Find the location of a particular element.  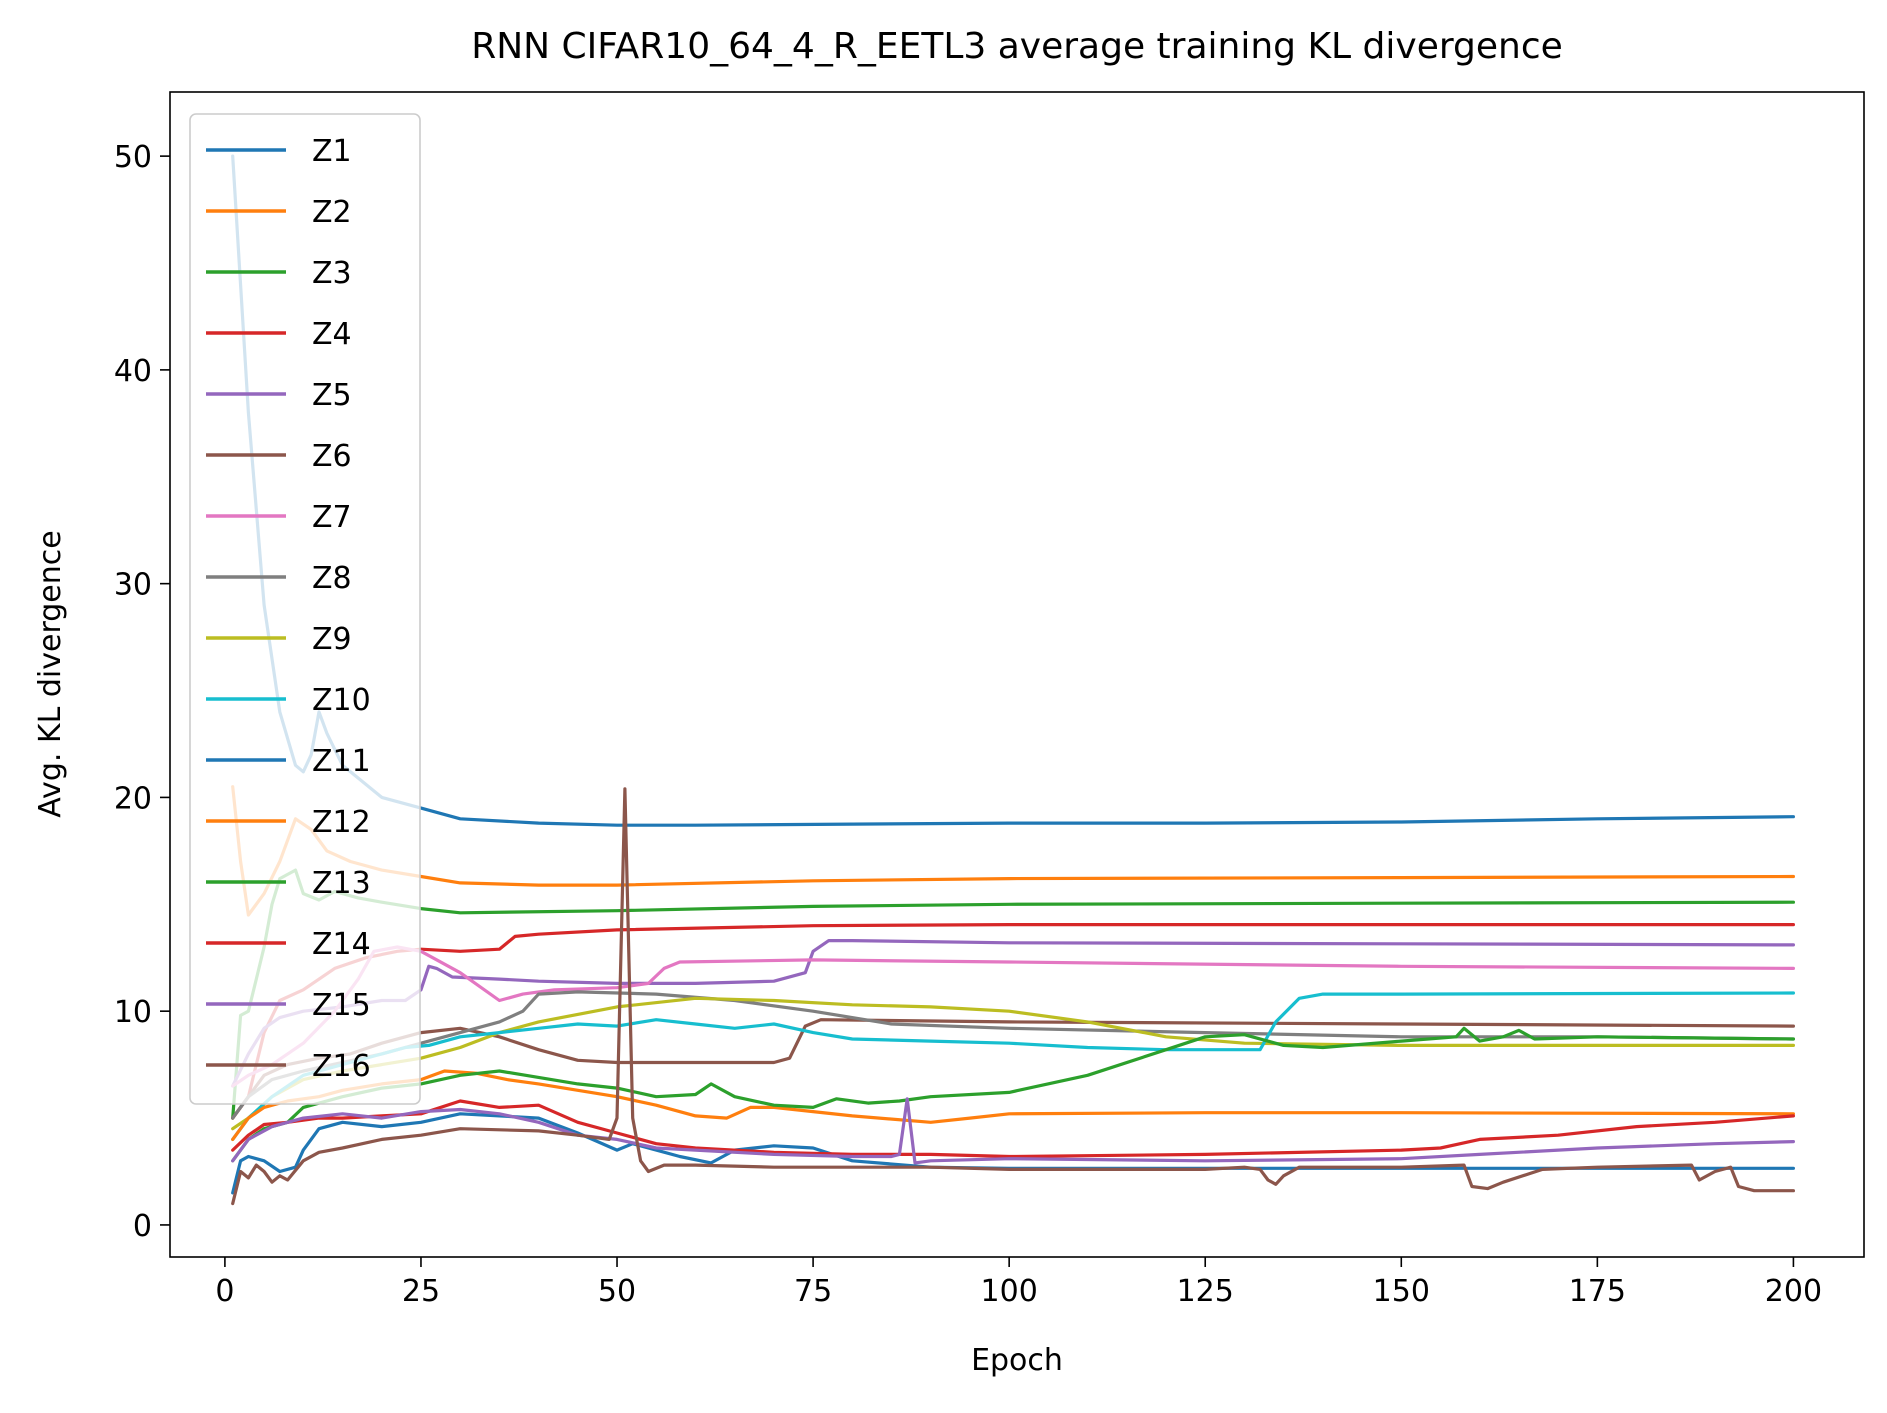

legend-label-z15: Z15 is located at coordinates (341, 1005).